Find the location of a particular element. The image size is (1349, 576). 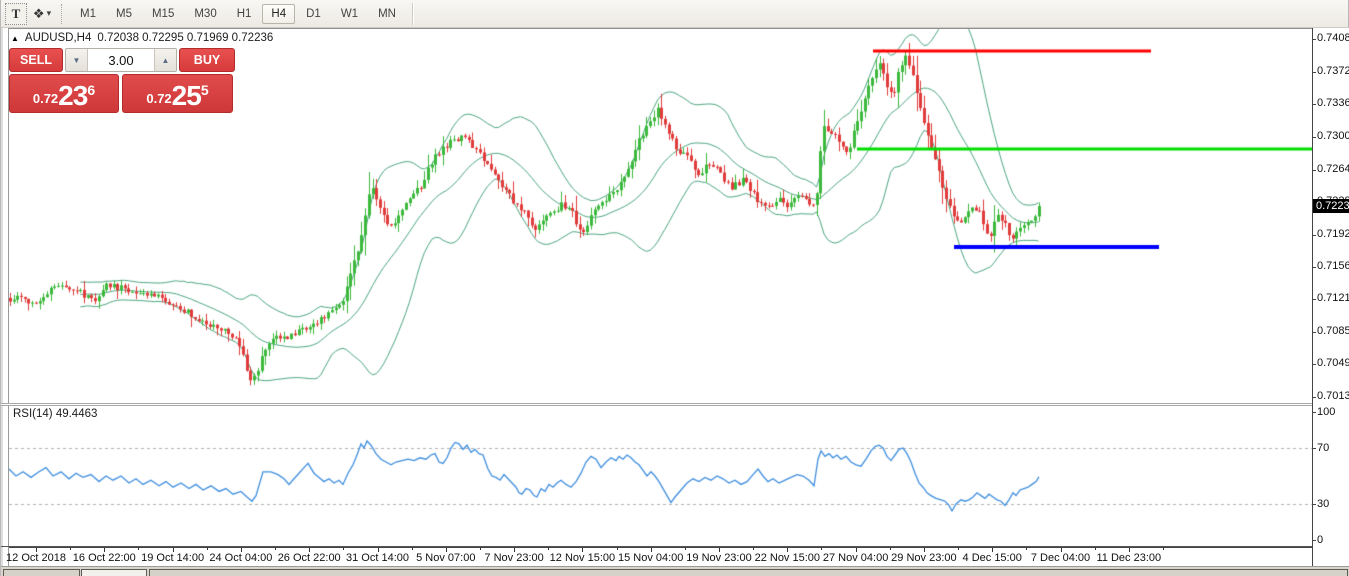

drawing-tools-button: ❖ ▾ is located at coordinates (42, 14).